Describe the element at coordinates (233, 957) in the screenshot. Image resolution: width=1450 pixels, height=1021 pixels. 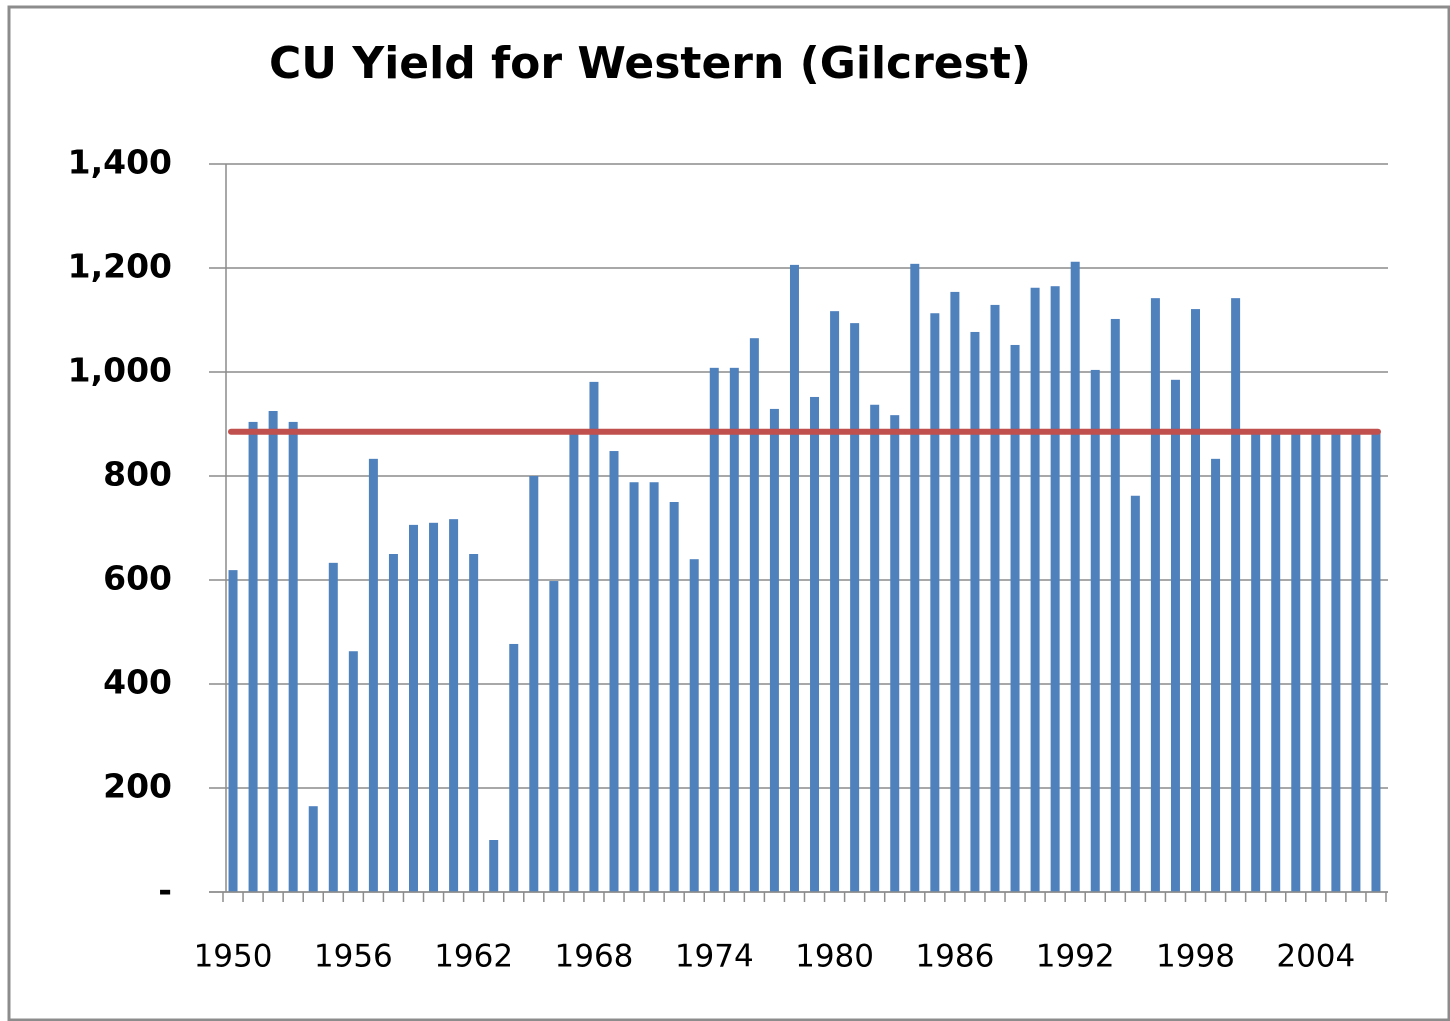
I see `x-tick-label: 1950` at that location.